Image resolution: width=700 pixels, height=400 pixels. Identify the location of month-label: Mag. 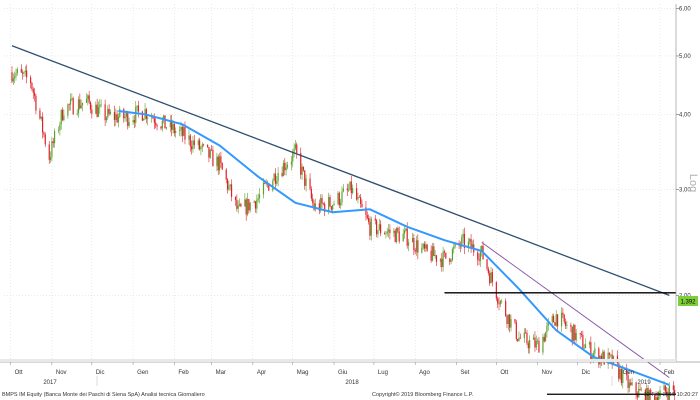
(303, 373).